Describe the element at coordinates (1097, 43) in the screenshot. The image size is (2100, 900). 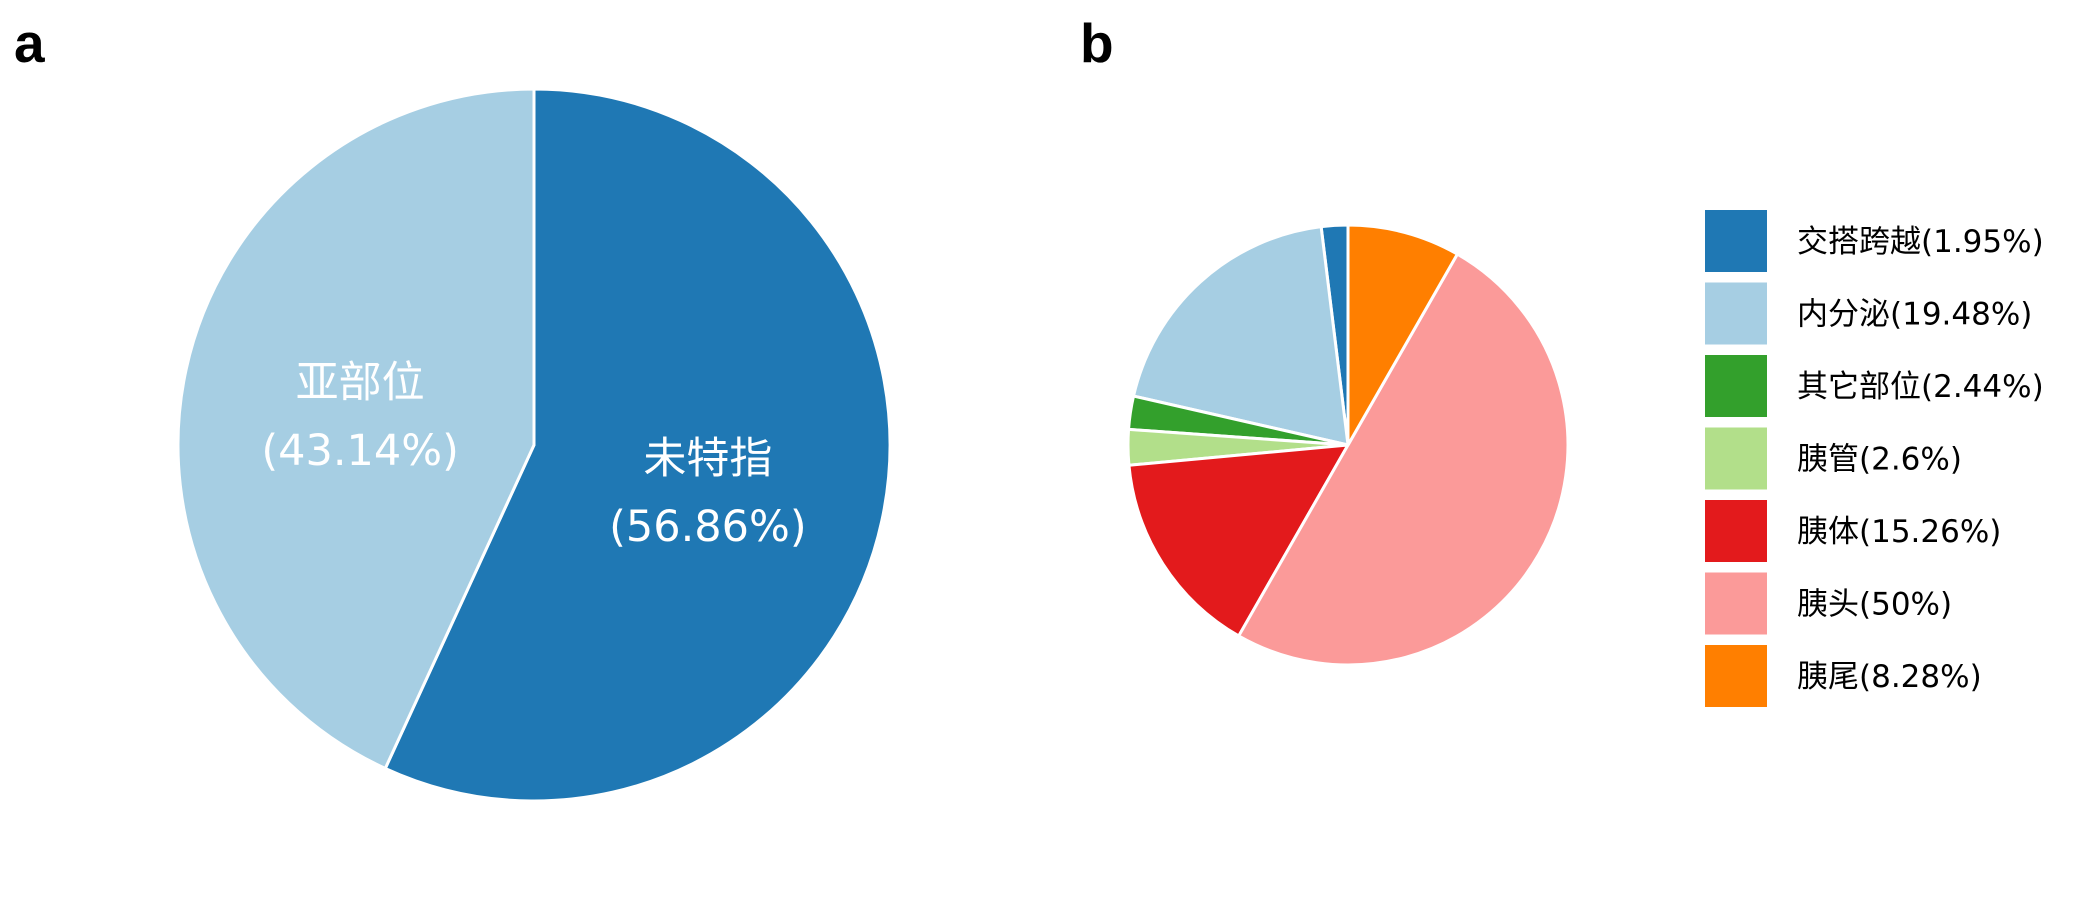
I see `panel-b-letter: b` at that location.